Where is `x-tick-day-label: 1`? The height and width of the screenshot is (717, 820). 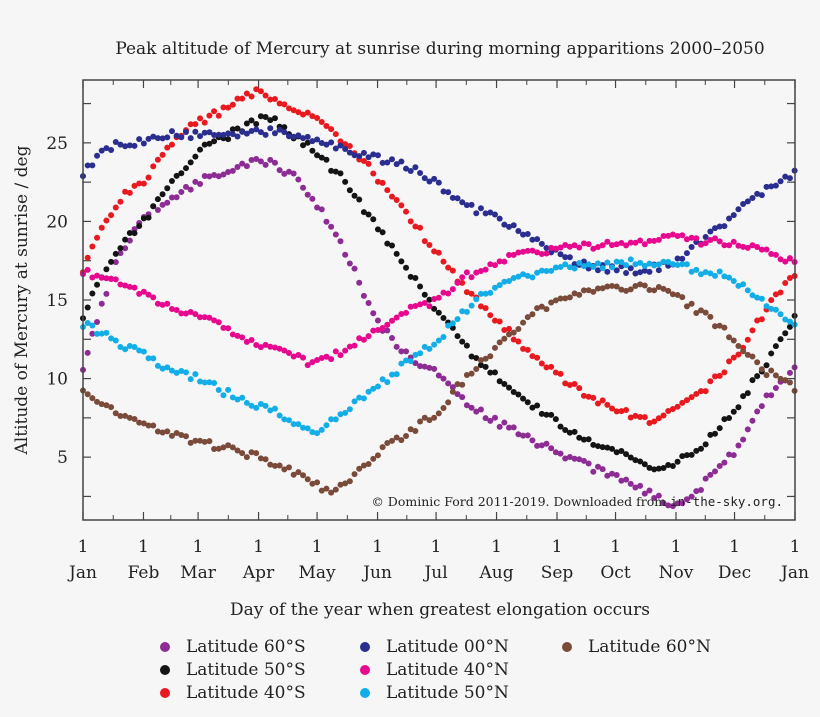
x-tick-day-label: 1 is located at coordinates (83, 547).